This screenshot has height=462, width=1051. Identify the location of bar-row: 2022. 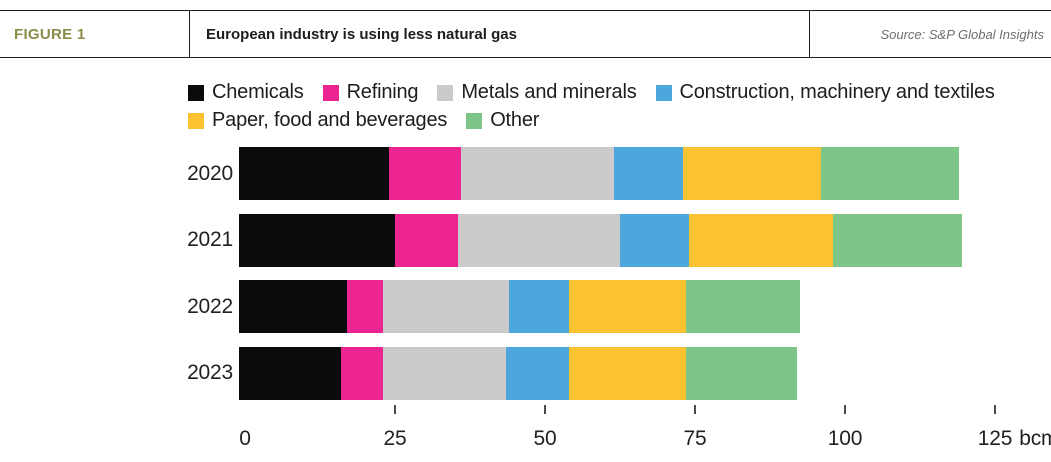
(525, 306).